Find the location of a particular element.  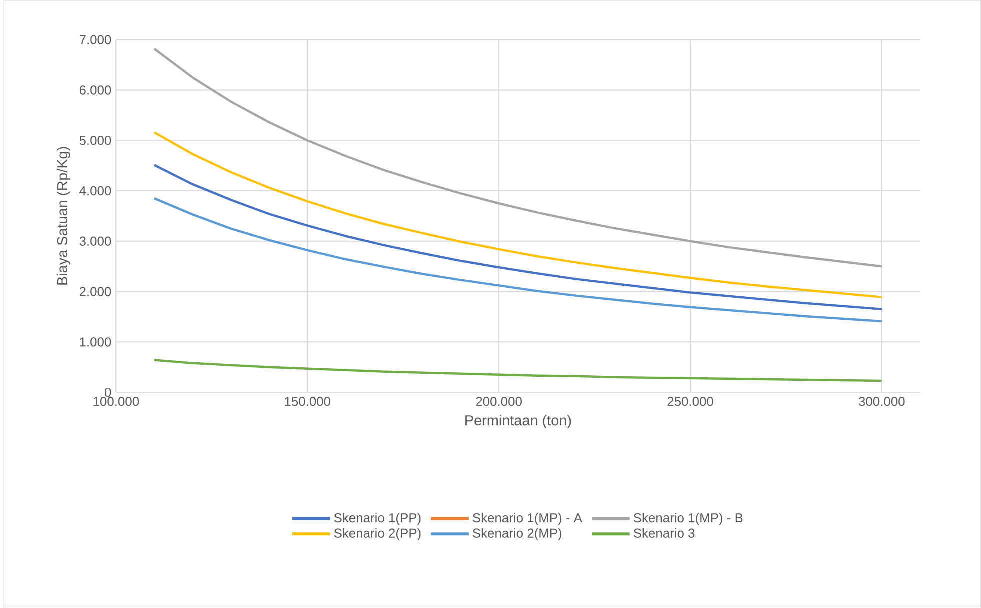

x-axis-title: Permintaan (ton) is located at coordinates (519, 422).